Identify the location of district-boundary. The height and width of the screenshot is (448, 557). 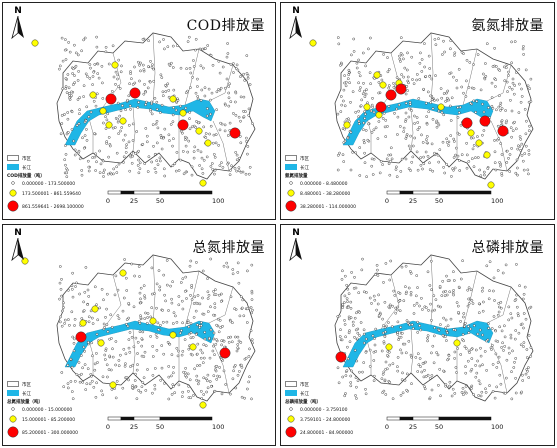
(412, 129).